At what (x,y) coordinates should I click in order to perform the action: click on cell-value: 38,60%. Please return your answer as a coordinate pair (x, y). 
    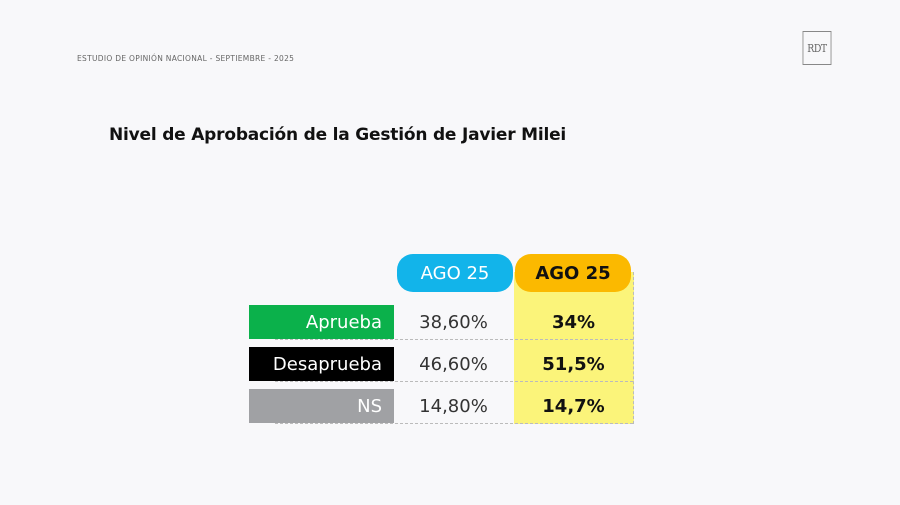
    Looking at the image, I should click on (453, 322).